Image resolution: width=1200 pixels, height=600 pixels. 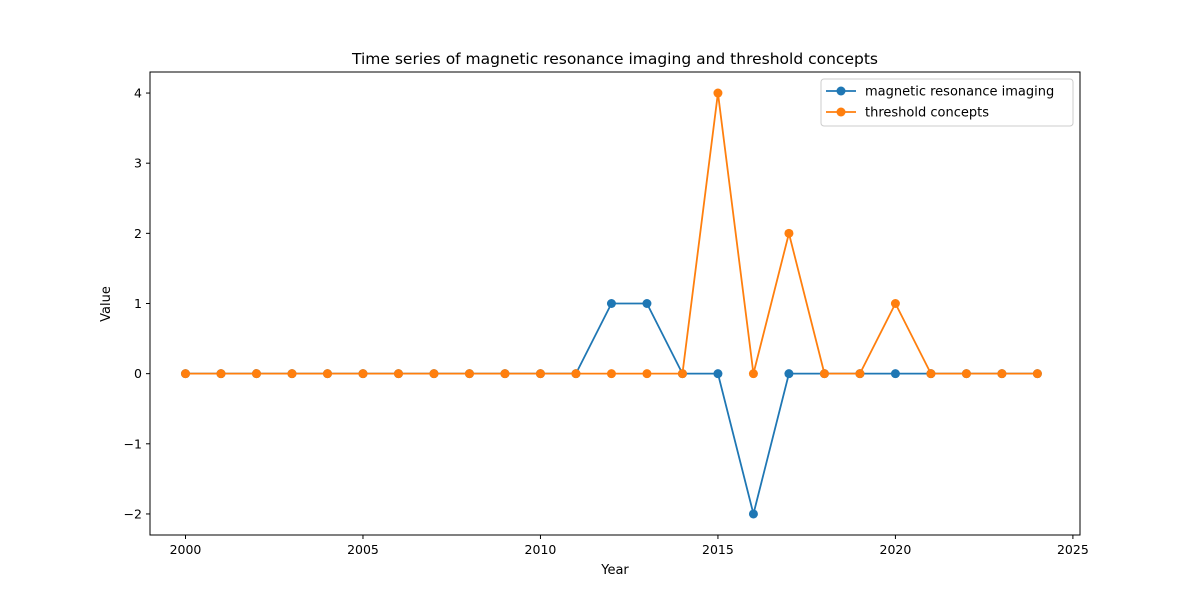 What do you see at coordinates (186, 549) in the screenshot?
I see `x-tick-label: 2000` at bounding box center [186, 549].